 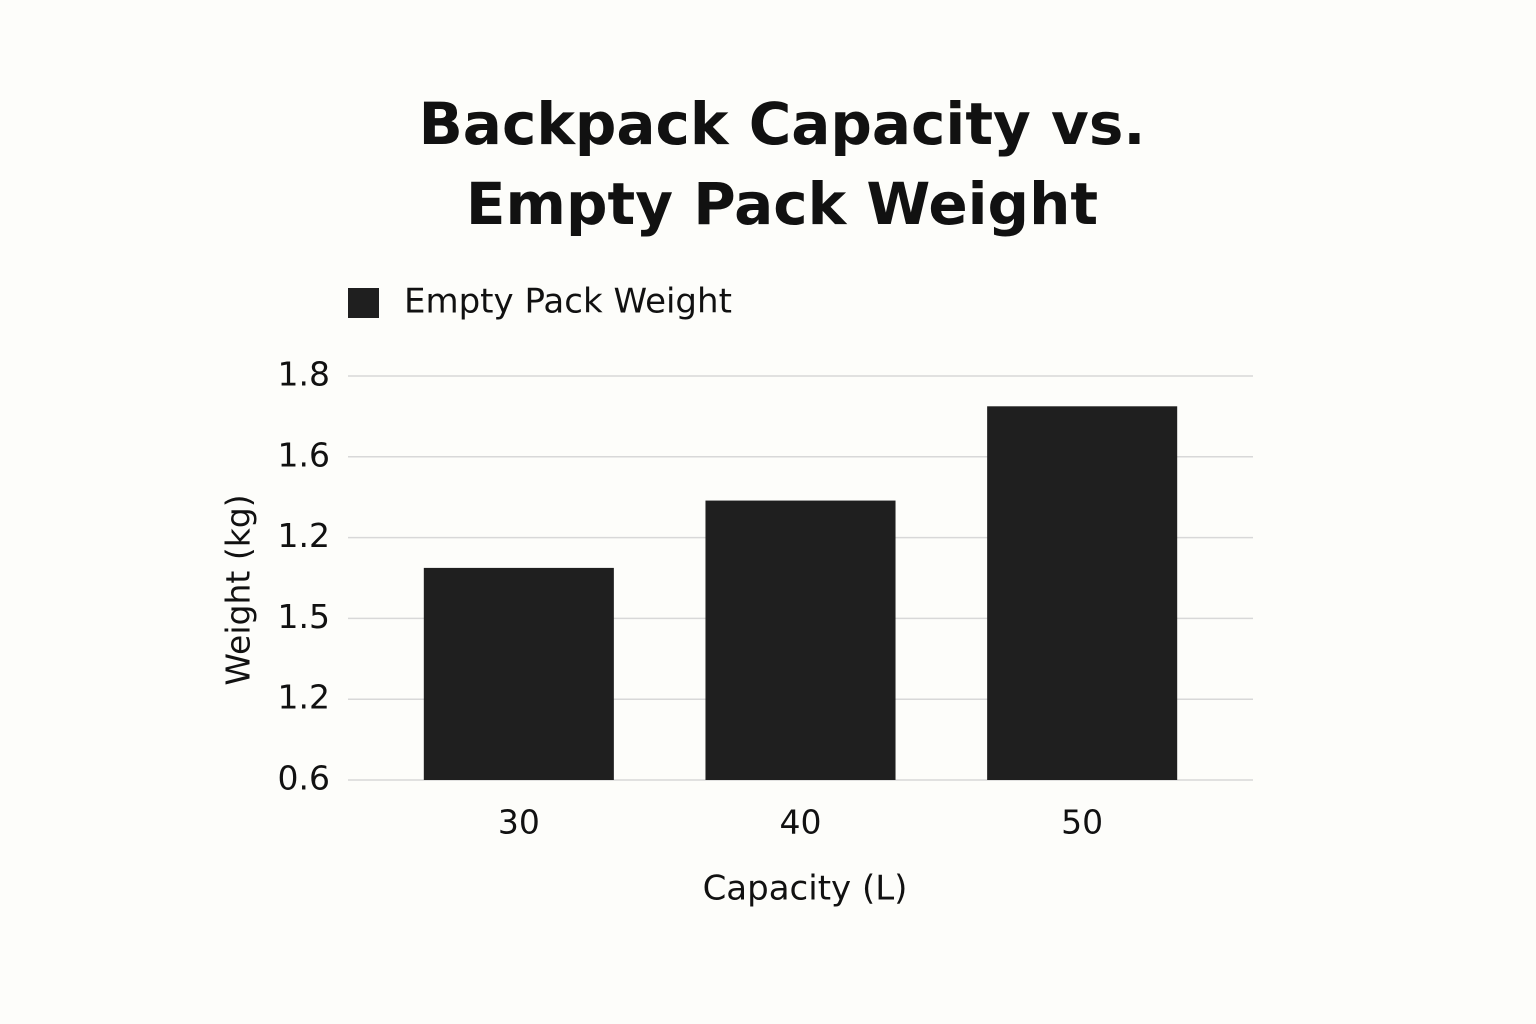 I want to click on y-tick-label: 1.8, so click(x=304, y=374).